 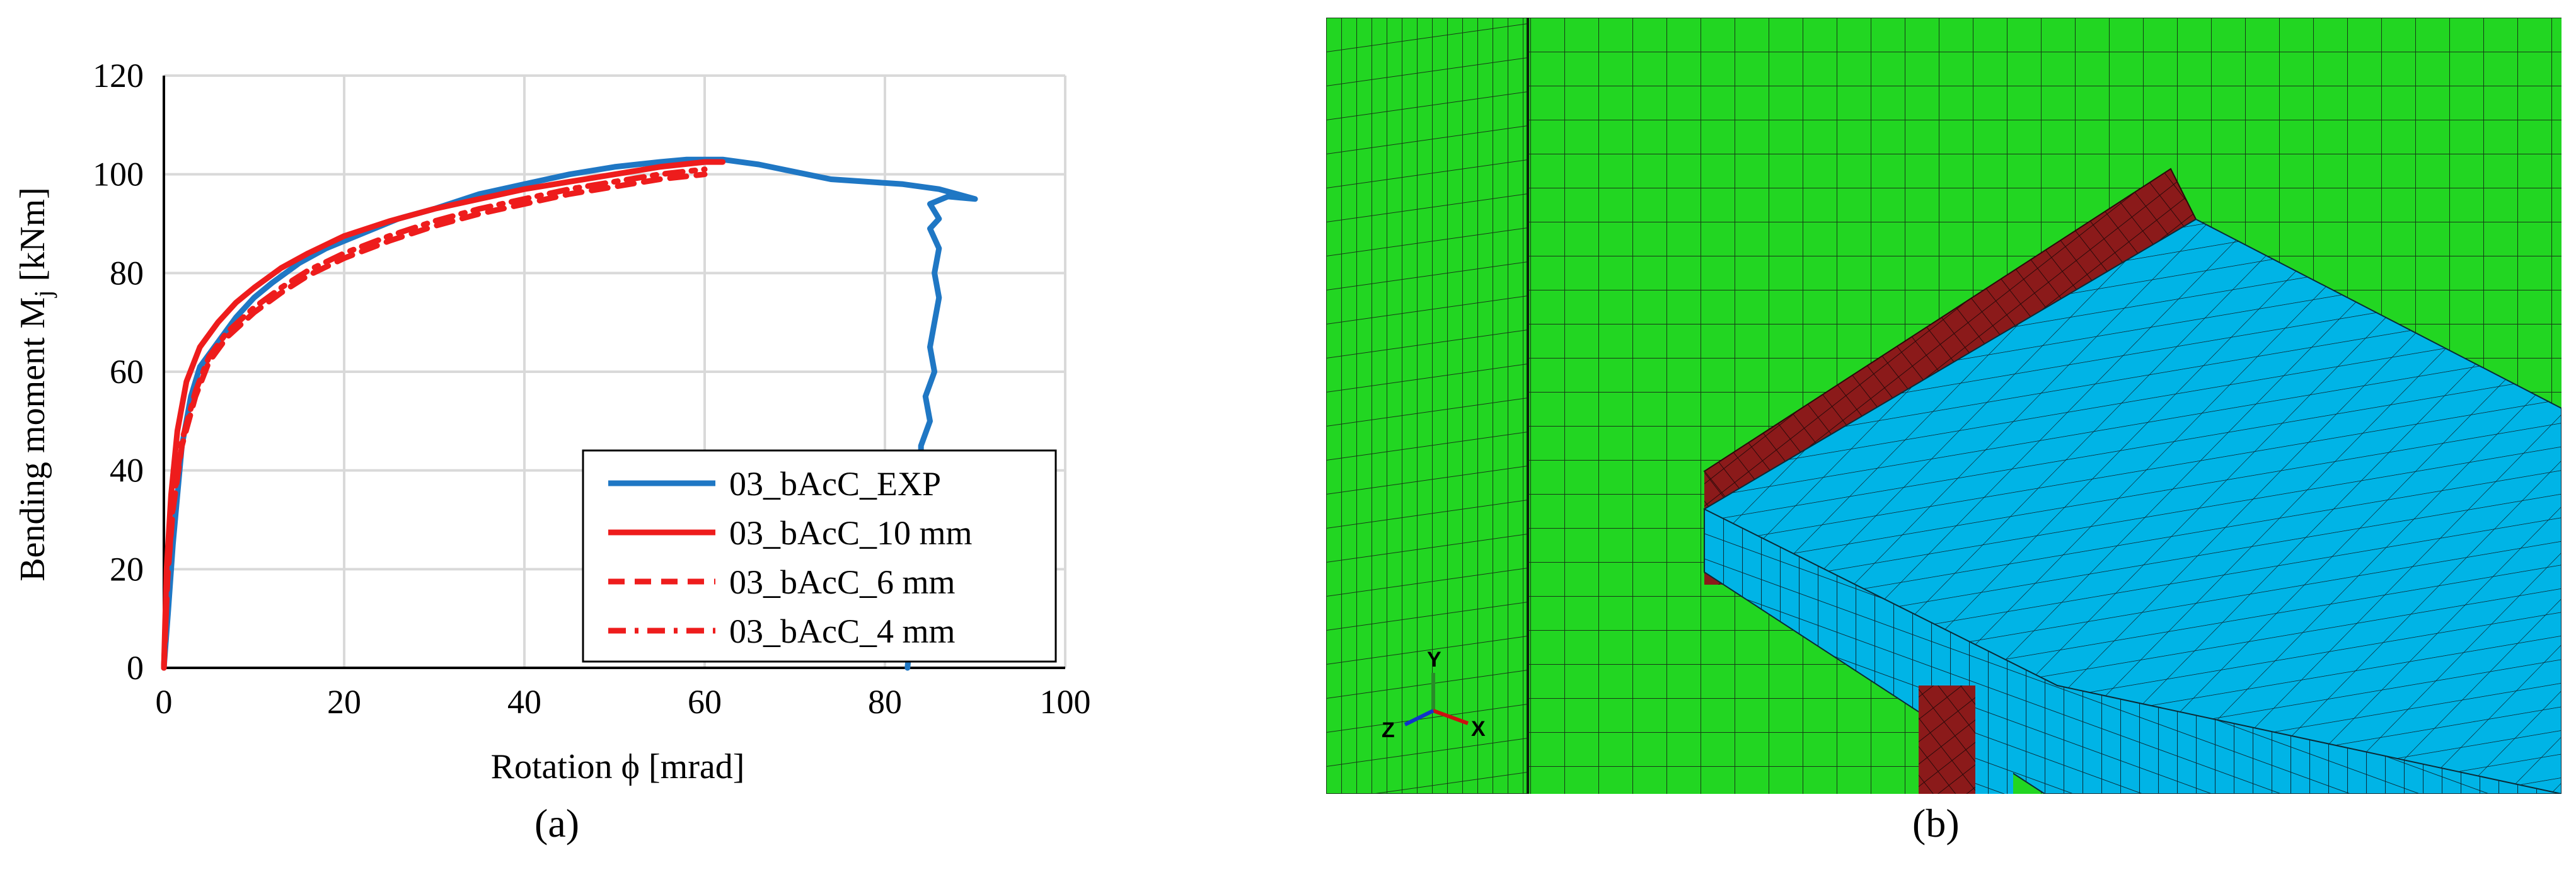 I want to click on web-weld, so click(x=1947, y=740).